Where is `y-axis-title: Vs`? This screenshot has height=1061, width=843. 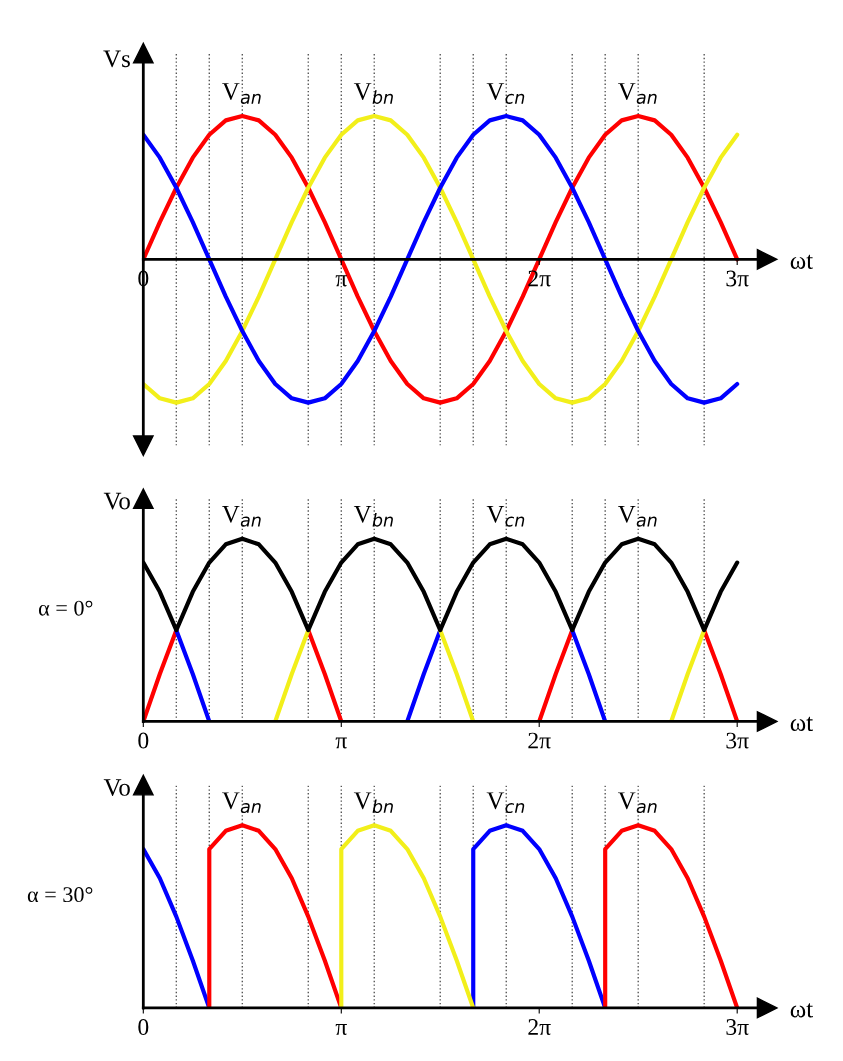
y-axis-title: Vs is located at coordinates (116, 59).